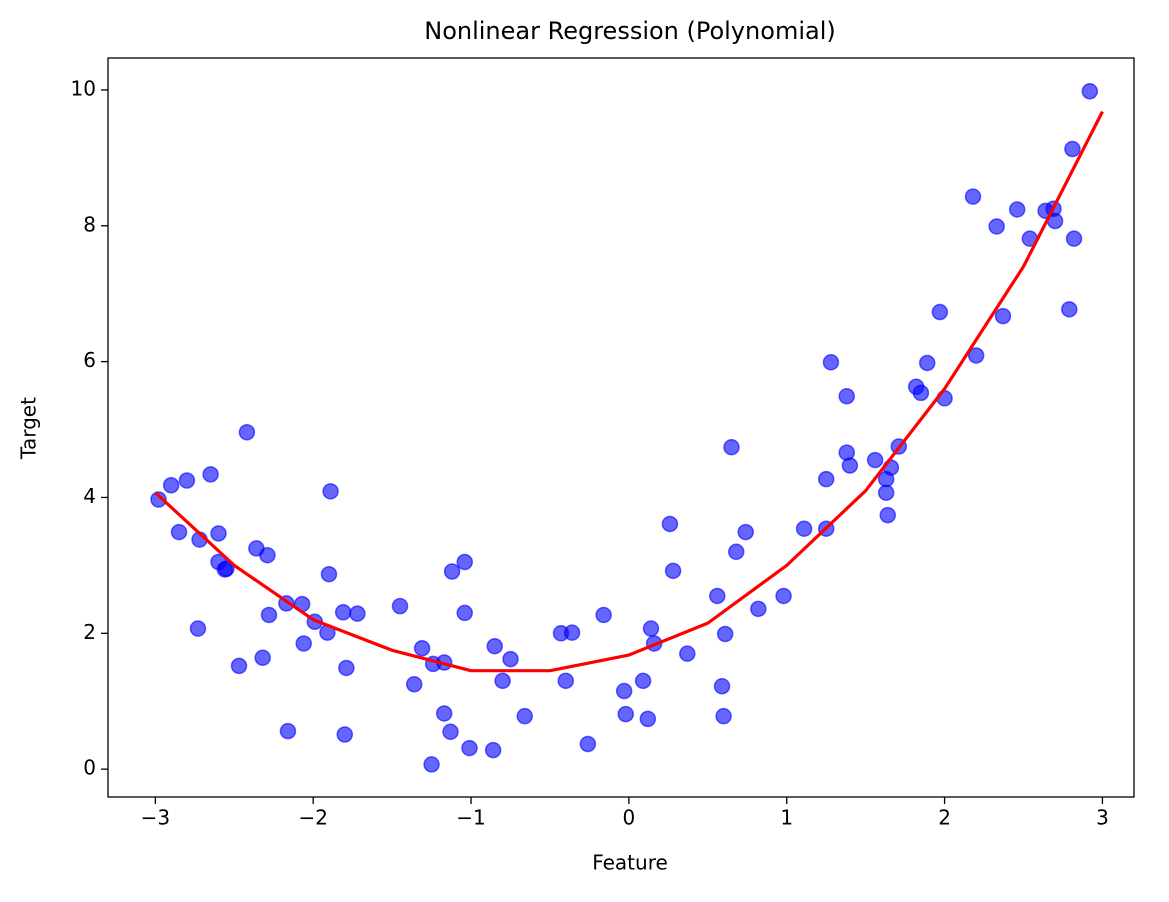 Image resolution: width=1169 pixels, height=902 pixels. Describe the element at coordinates (89, 496) in the screenshot. I see `y-tick-label: 4` at that location.